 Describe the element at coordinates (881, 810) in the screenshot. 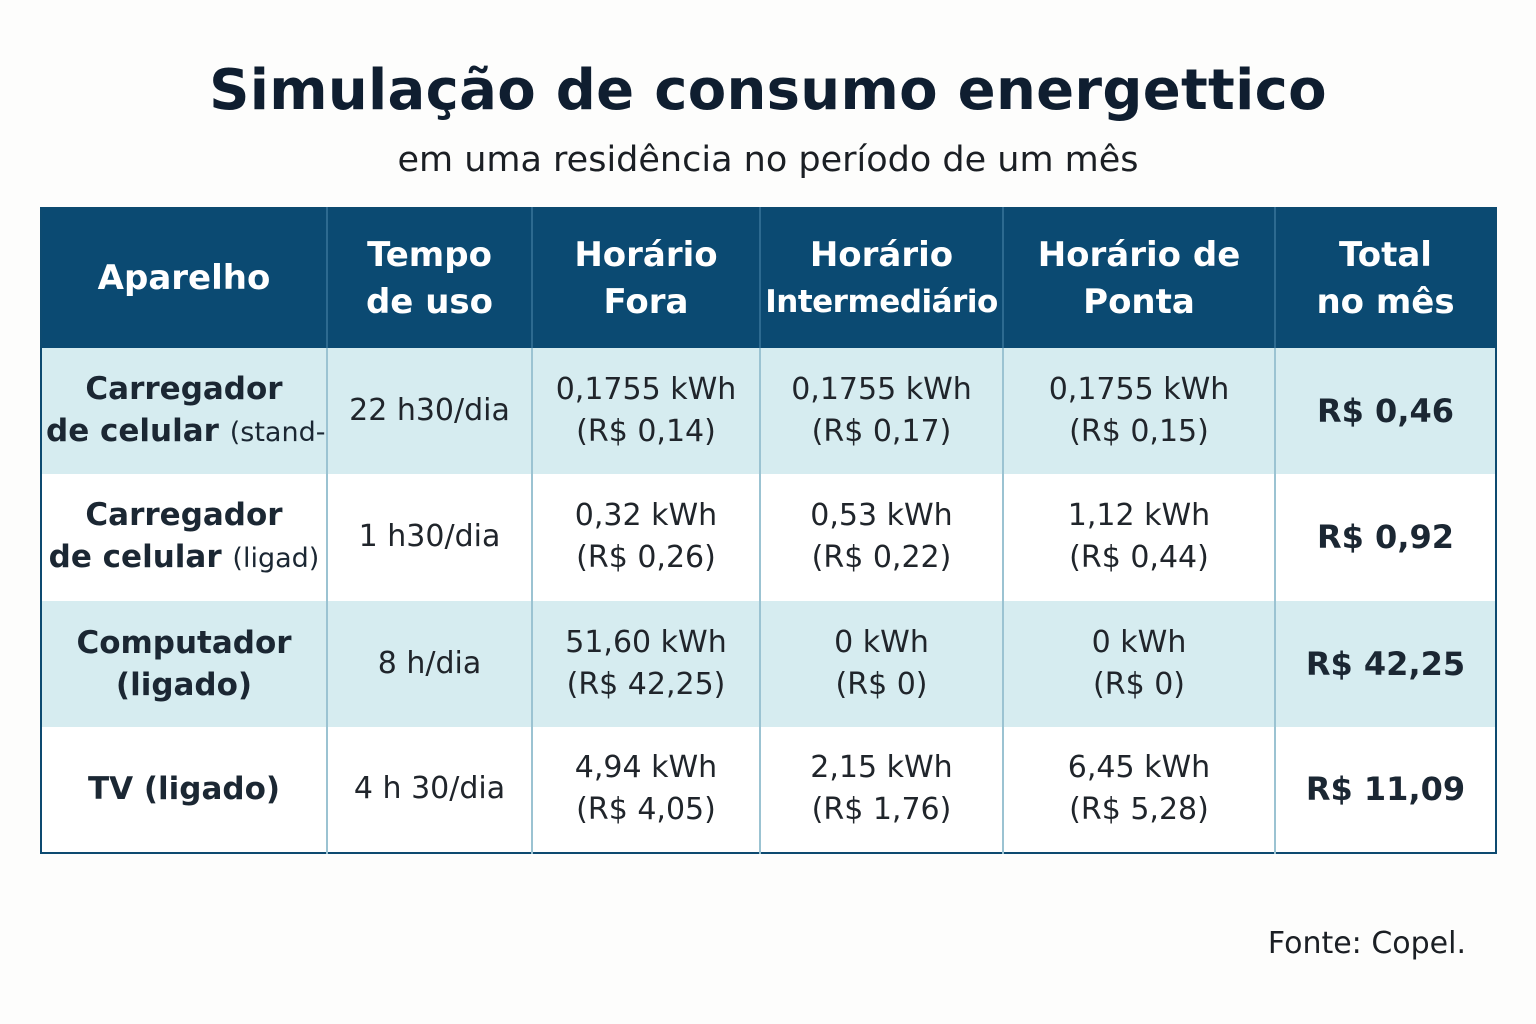

I see `cost-value: (R$ 1,76)` at that location.